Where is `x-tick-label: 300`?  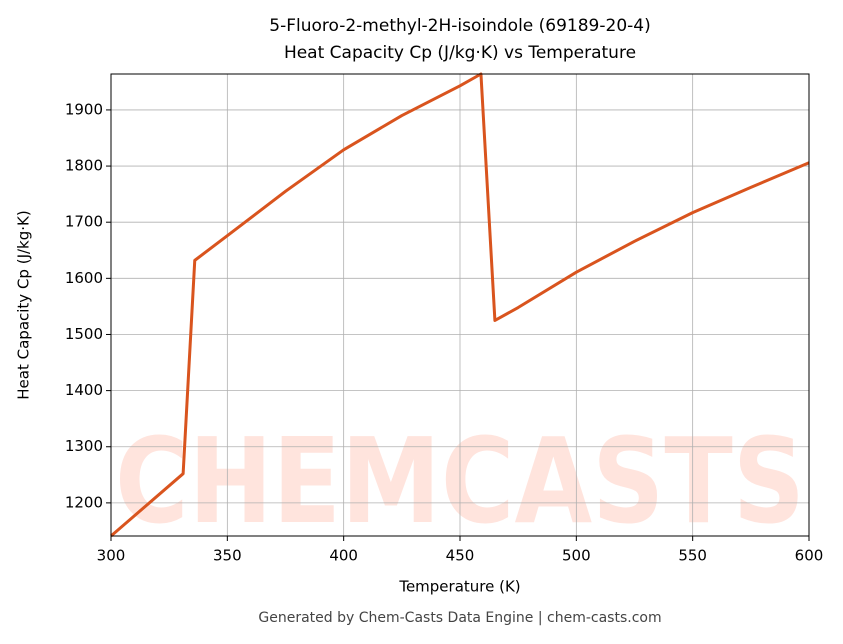 x-tick-label: 300 is located at coordinates (111, 556).